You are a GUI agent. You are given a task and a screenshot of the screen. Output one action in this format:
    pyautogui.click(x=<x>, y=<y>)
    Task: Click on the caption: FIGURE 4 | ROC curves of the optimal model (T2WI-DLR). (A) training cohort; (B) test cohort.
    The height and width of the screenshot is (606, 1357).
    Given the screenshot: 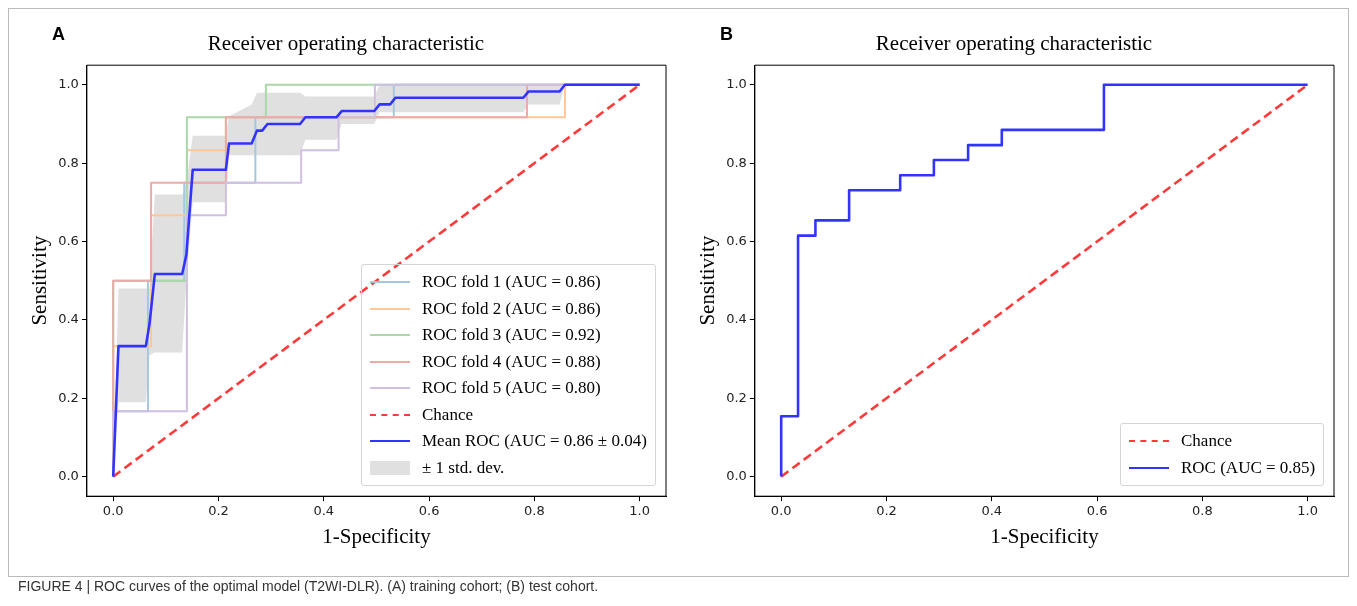 What is the action you would take?
    pyautogui.click(x=308, y=586)
    